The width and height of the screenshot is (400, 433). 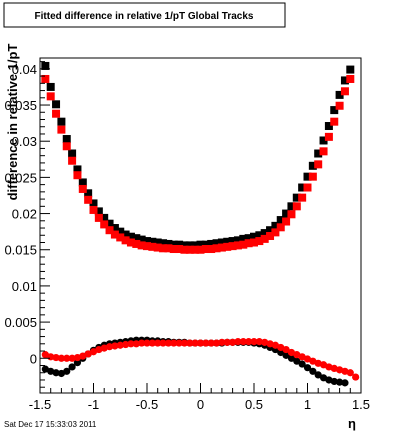 What do you see at coordinates (40, 404) in the screenshot?
I see `x-tick-label: -1.5` at bounding box center [40, 404].